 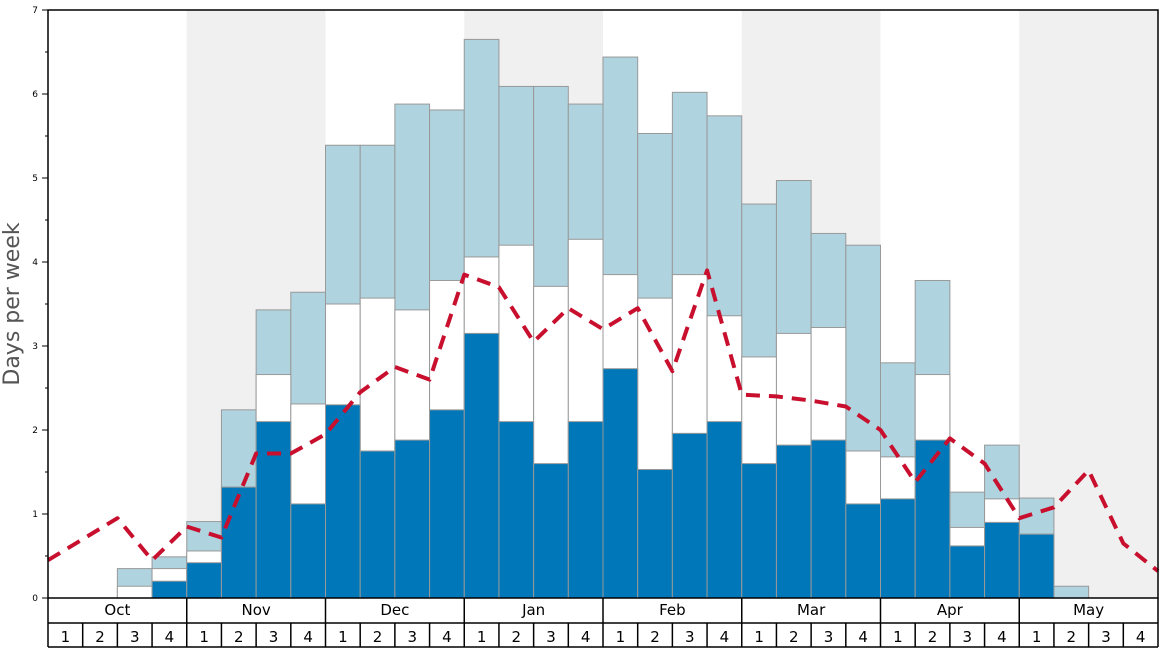 What do you see at coordinates (35, 431) in the screenshot?
I see `y-tick-label: 2` at bounding box center [35, 431].